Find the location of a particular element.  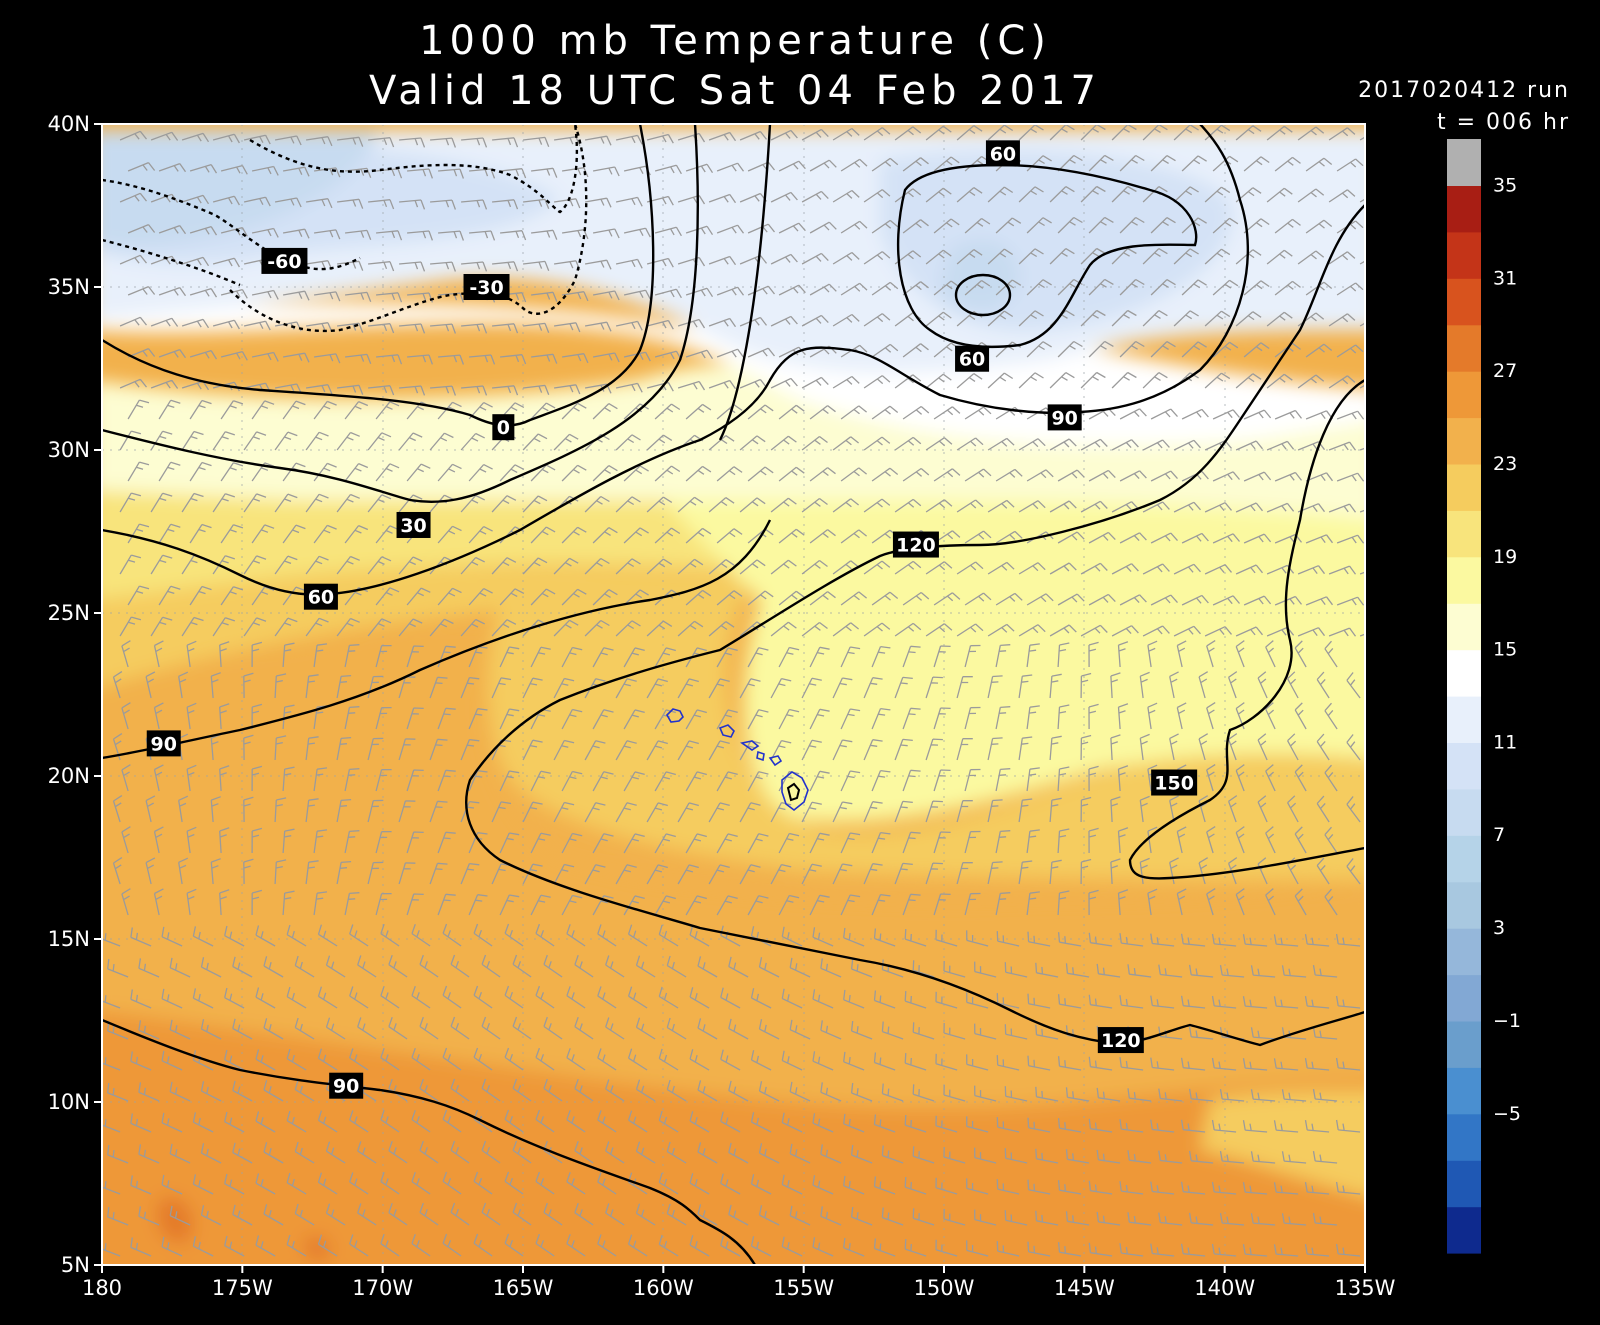

x-tick-label: 145W is located at coordinates (1084, 1288).